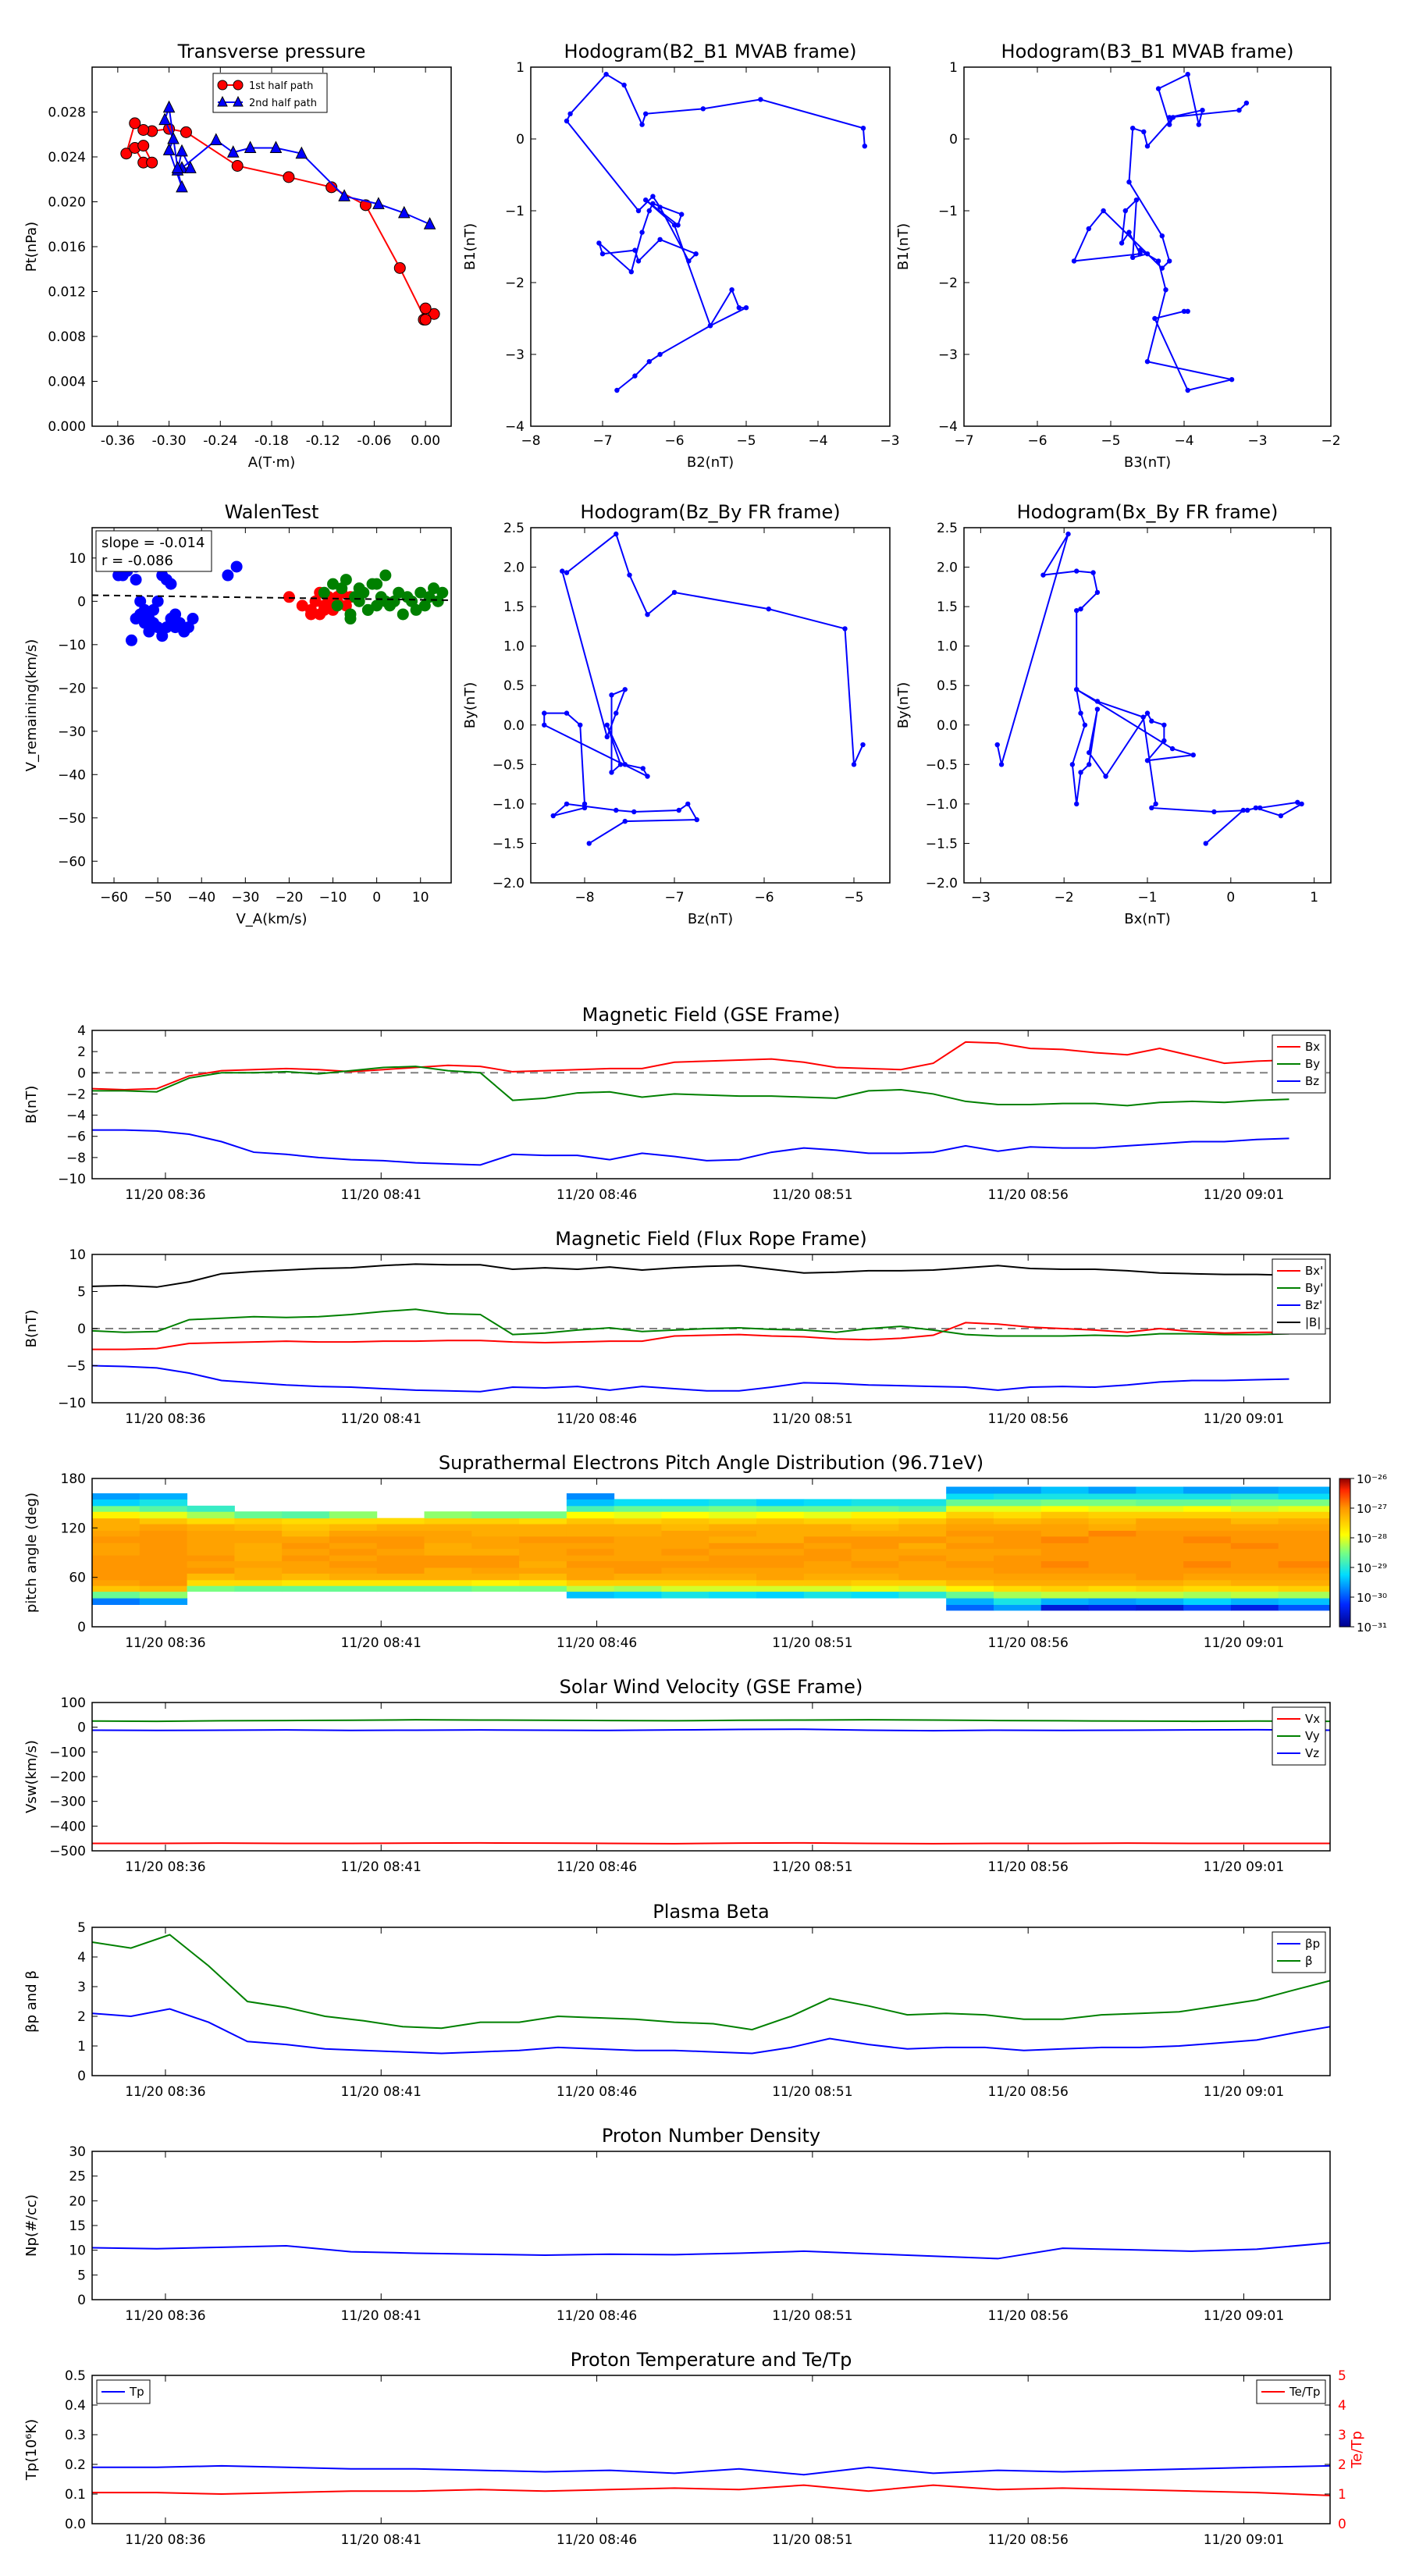  I want to click on time-tick-label: 11/20 08:56, so click(1027, 2540).